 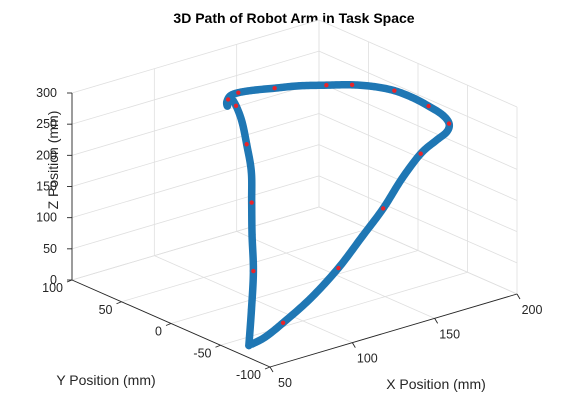 I want to click on z-tick-label: 300, so click(x=46, y=93).